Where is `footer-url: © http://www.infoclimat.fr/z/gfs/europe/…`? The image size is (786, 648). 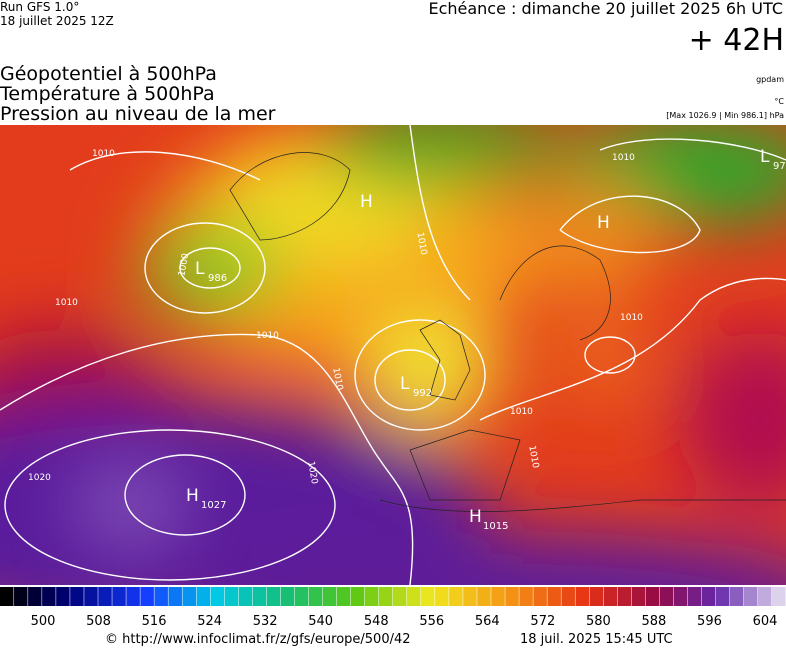
footer-url: © http://www.infoclimat.fr/z/gfs/europe/… is located at coordinates (258, 639).